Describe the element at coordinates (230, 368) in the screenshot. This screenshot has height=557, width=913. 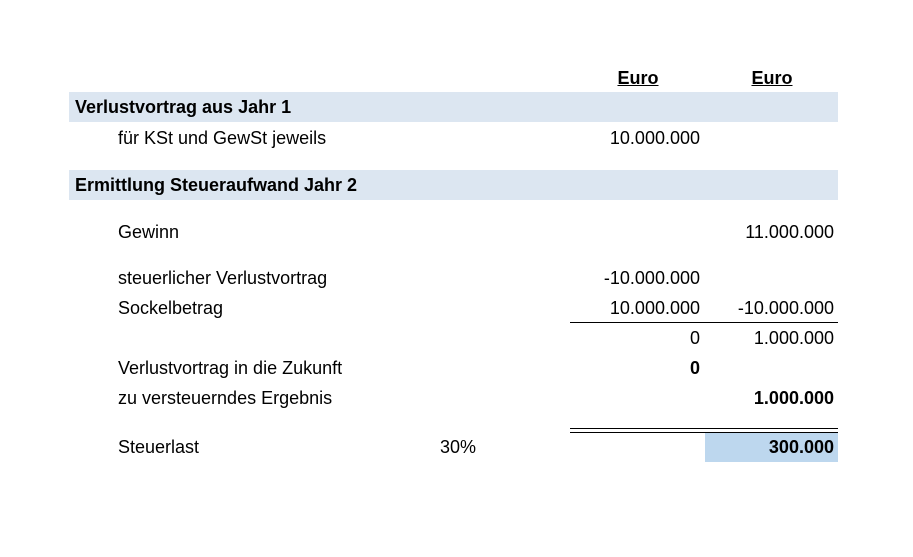
I see `row-label: Verlustvortrag in die Zukunft` at that location.